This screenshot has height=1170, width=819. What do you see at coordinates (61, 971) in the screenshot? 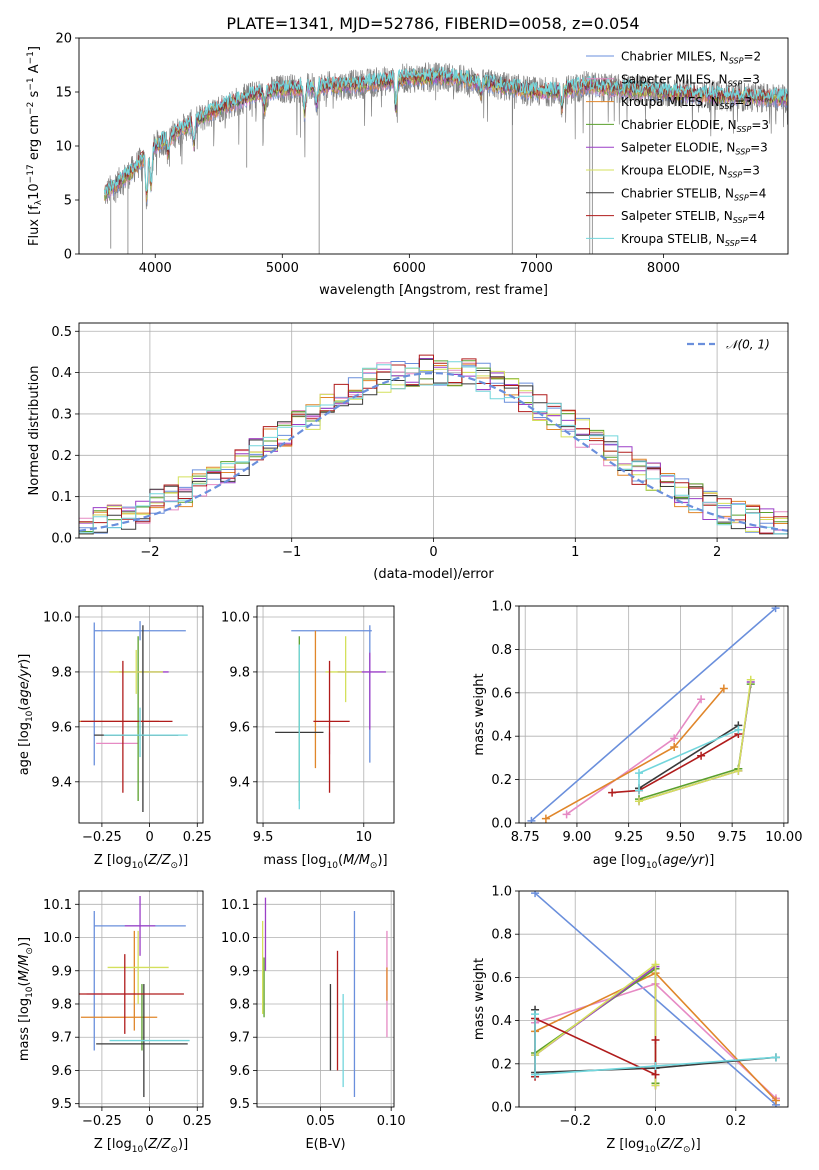
I see `y-tick-label: 9.9` at bounding box center [61, 971].